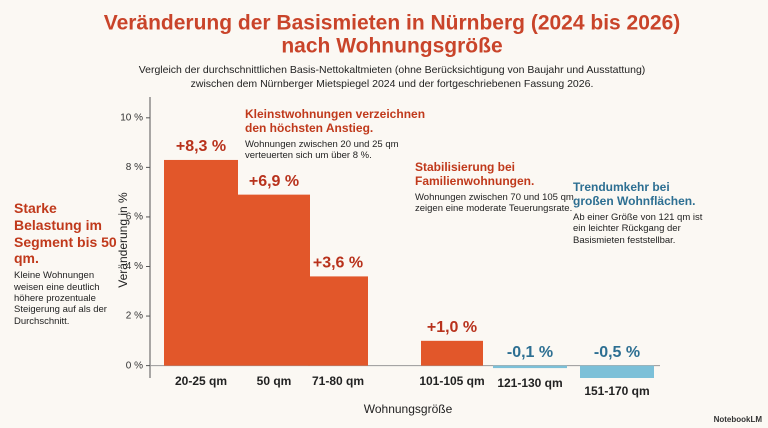 This screenshot has height=428, width=768. What do you see at coordinates (134, 365) in the screenshot?
I see `y-tick-label: 0 %` at bounding box center [134, 365].